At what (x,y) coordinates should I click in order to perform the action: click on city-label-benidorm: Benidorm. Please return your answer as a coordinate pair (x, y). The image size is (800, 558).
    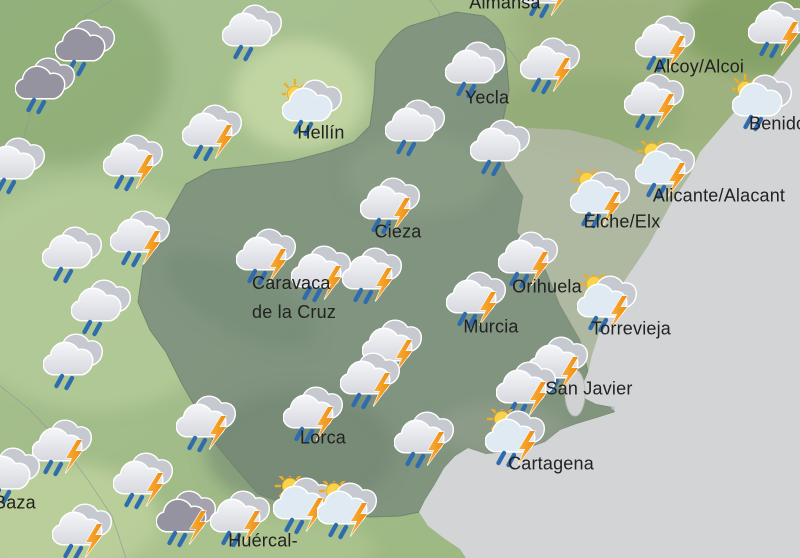
    Looking at the image, I should click on (774, 123).